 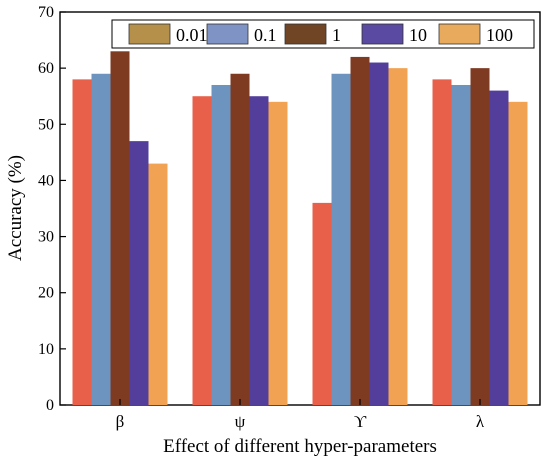 What do you see at coordinates (46, 124) in the screenshot?
I see `y-tick-label: 50` at bounding box center [46, 124].